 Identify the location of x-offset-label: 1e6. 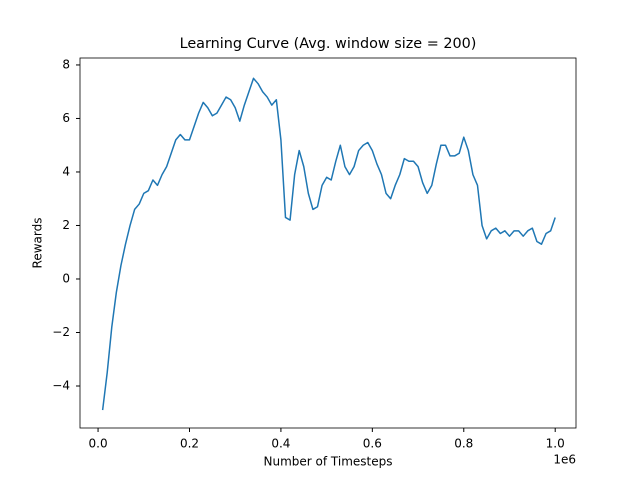
(564, 460).